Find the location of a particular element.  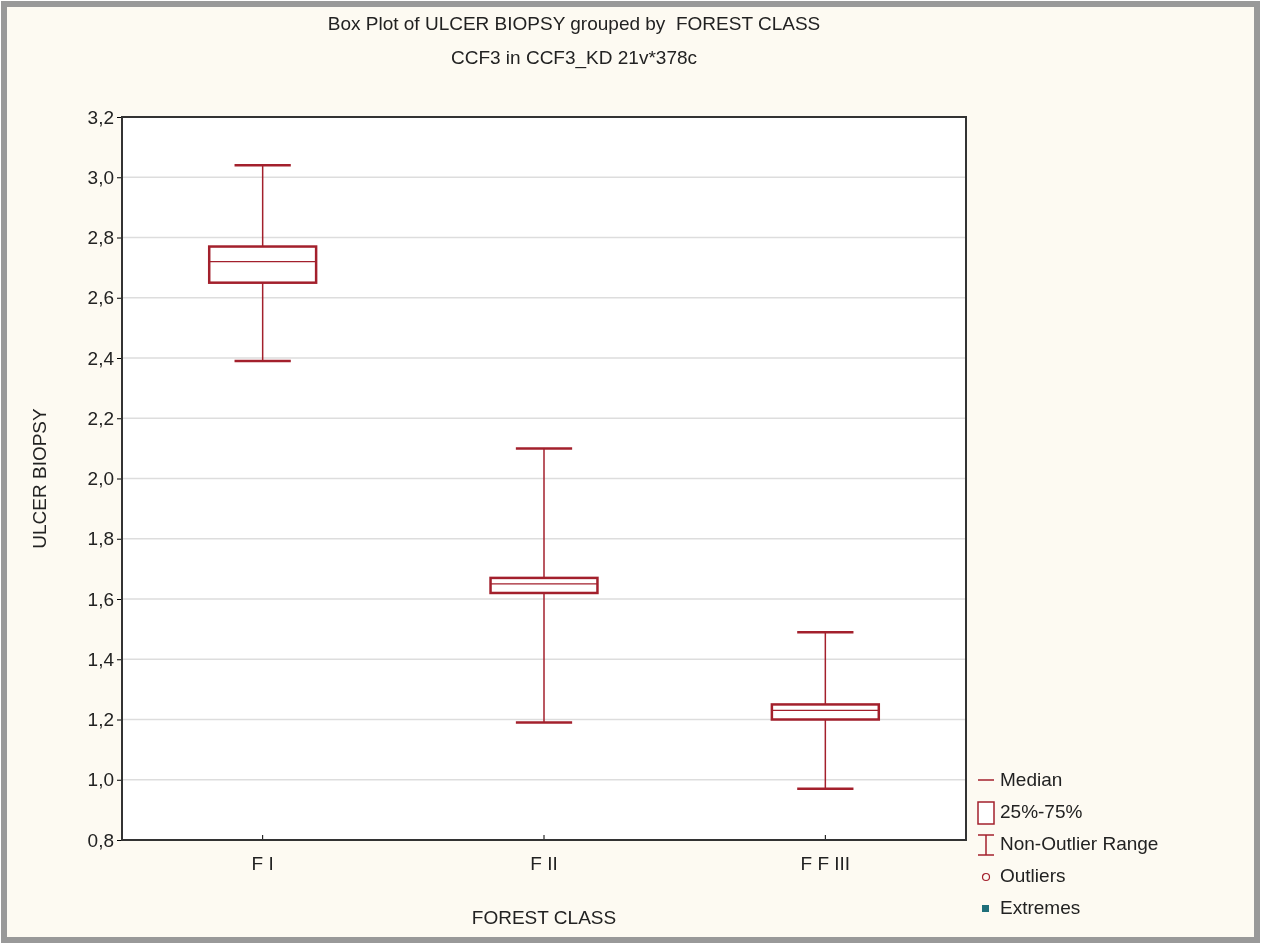

x-tick-label: F II is located at coordinates (544, 863).